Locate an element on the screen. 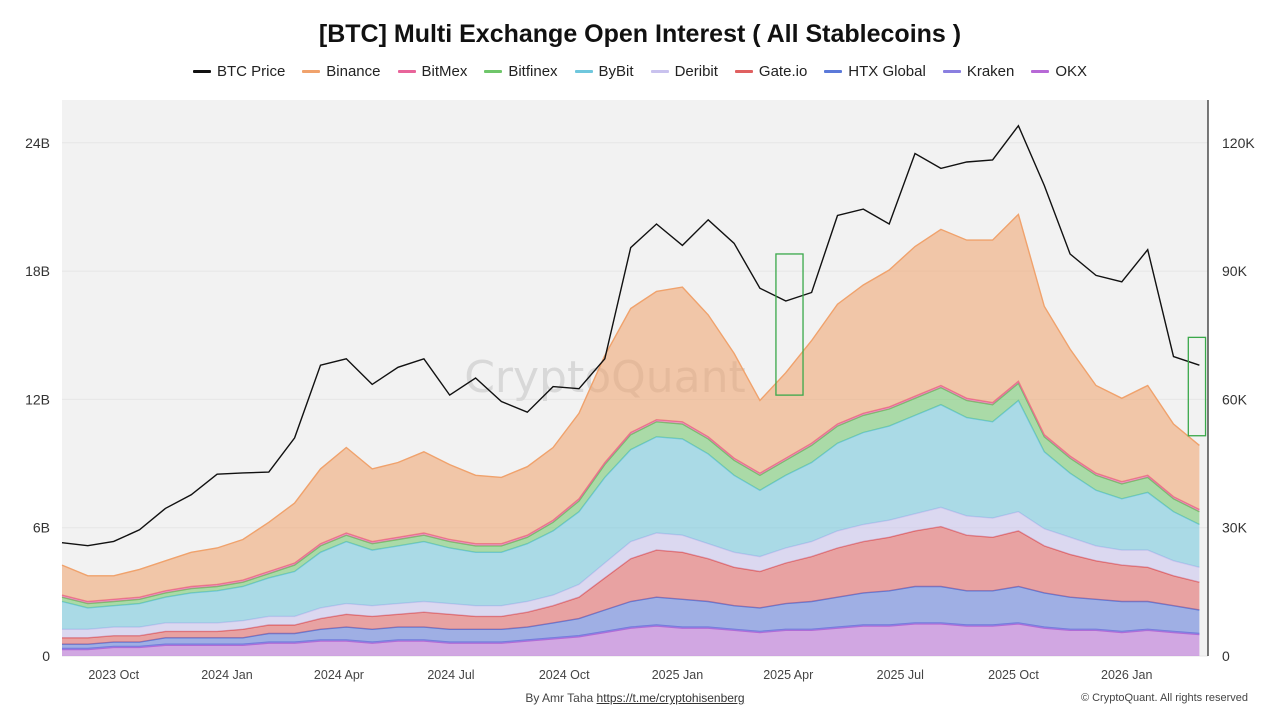  x-tick-label: 2024 Oct is located at coordinates (564, 675).